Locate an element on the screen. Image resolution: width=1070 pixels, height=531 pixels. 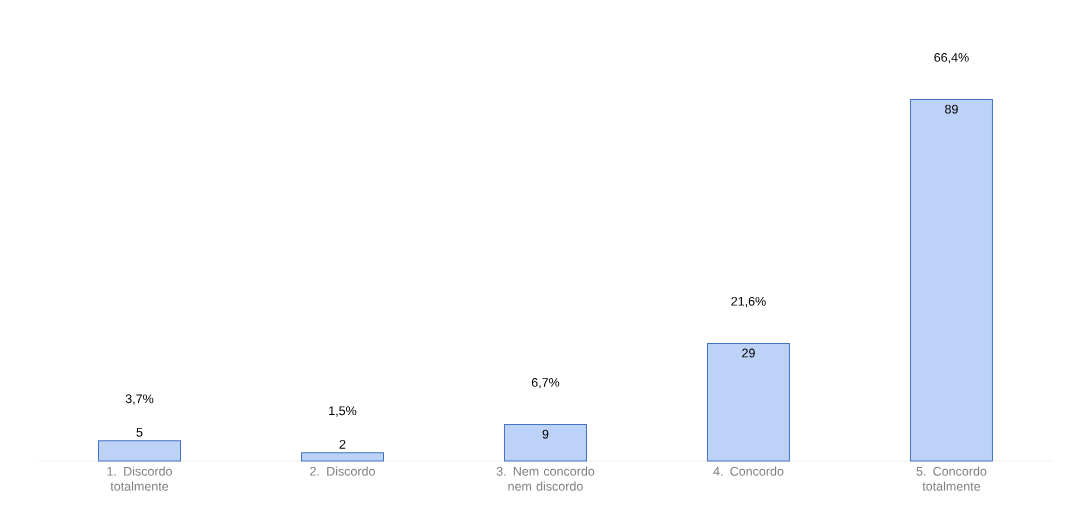
data-label: 66,4% is located at coordinates (951, 58).